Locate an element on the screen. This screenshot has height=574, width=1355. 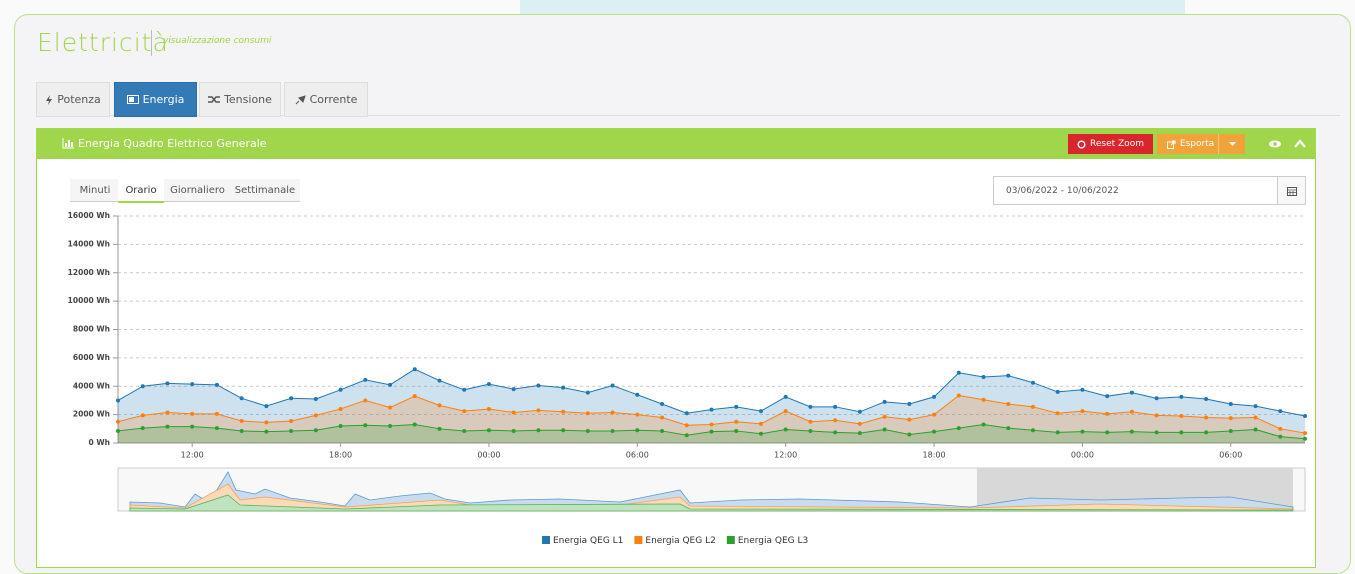
y-tick-label: 8000 Wh is located at coordinates (91, 329).